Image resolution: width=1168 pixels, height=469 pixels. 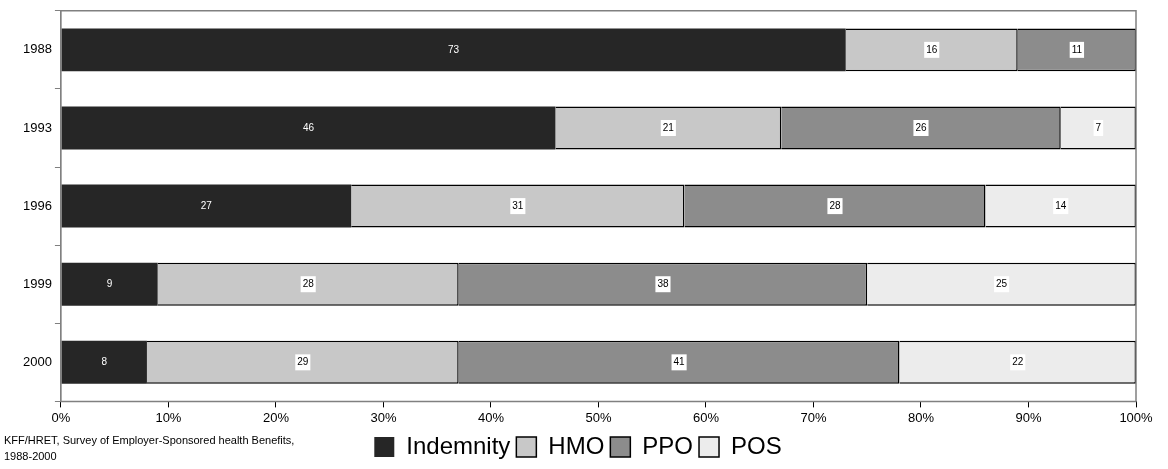 I want to click on data-label: 21, so click(x=668, y=127).